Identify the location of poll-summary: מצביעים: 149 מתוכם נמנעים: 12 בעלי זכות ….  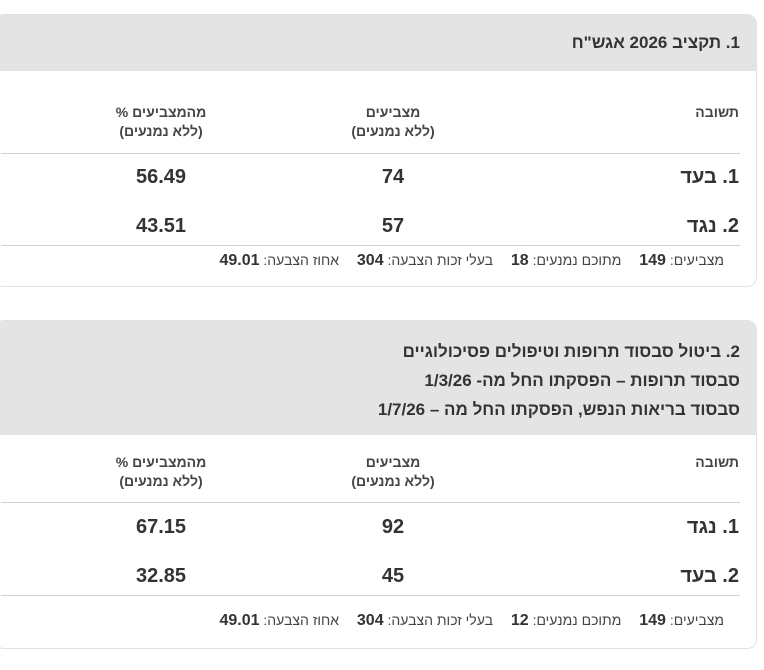
(471, 621).